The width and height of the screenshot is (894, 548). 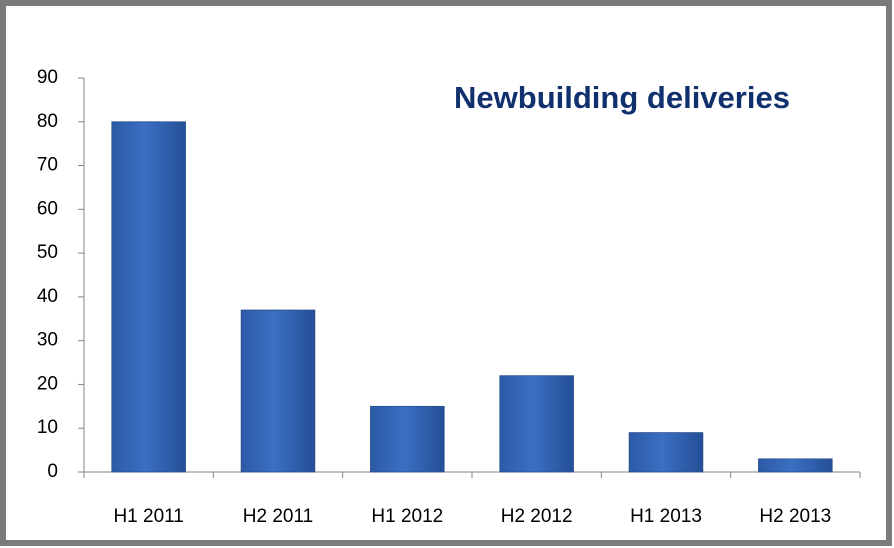 What do you see at coordinates (47, 296) in the screenshot?
I see `y-tick-label: 40` at bounding box center [47, 296].